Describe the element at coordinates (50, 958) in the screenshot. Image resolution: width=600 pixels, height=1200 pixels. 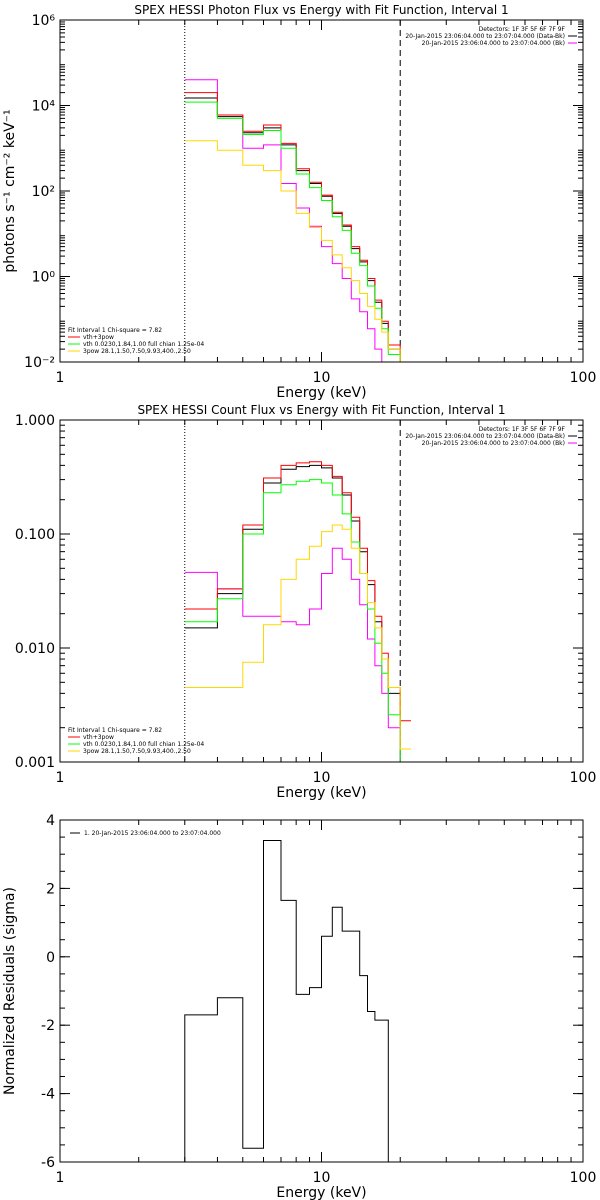
I see `y-tick-label: 0` at that location.